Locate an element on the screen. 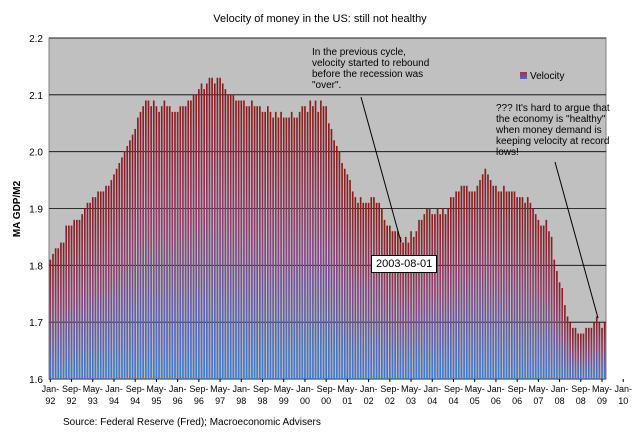 This screenshot has height=436, width=640. y-tick-label: 1.8 is located at coordinates (36, 266).